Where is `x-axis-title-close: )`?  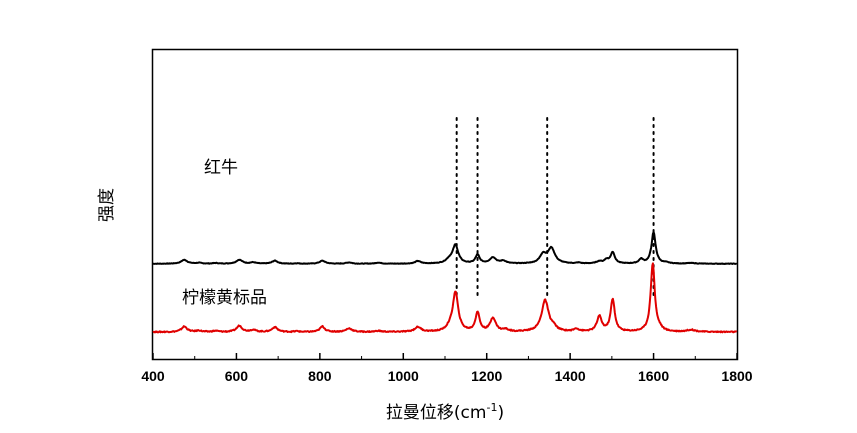 x-axis-title-close: ) is located at coordinates (500, 413).